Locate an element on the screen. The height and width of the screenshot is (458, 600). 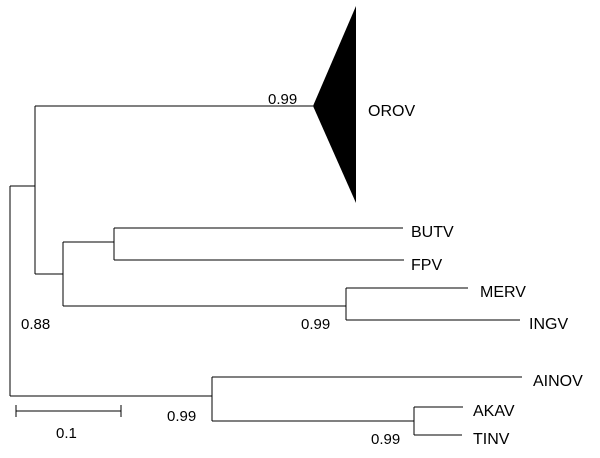
merv-label: MERV is located at coordinates (503, 292).